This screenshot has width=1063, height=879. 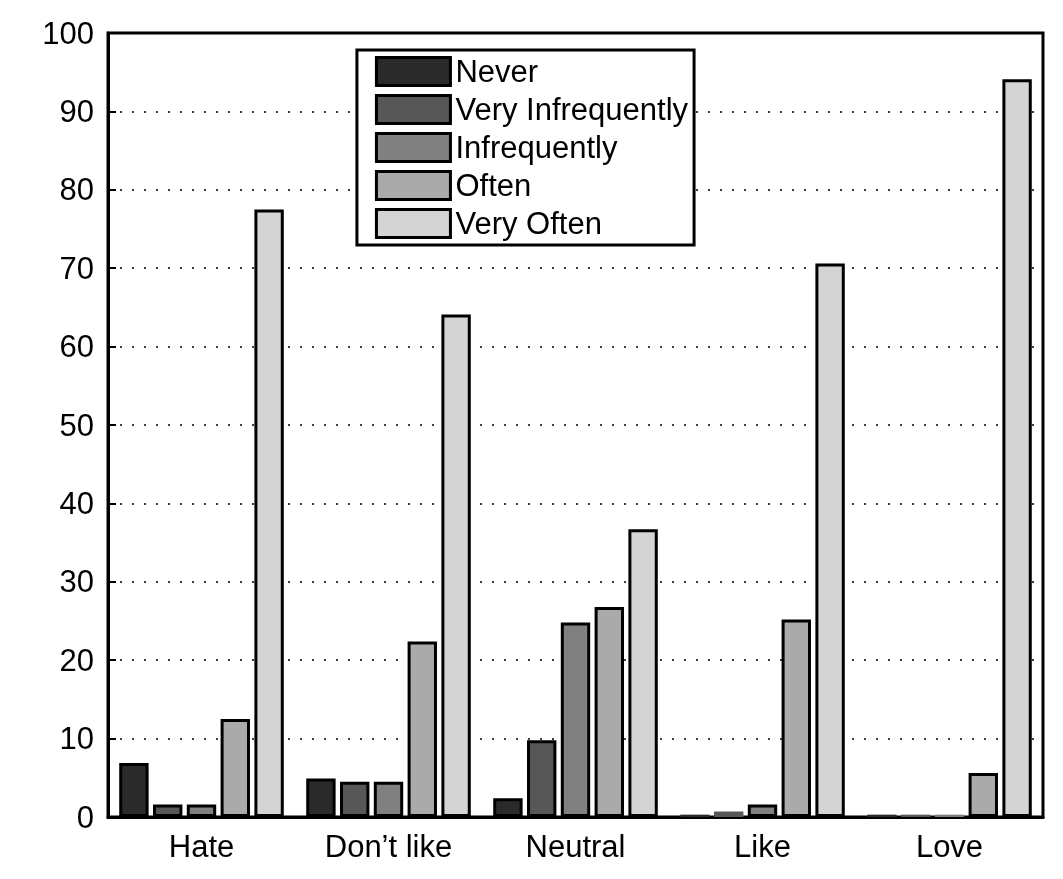 I want to click on y-tick-label: 100, so click(x=68, y=33).